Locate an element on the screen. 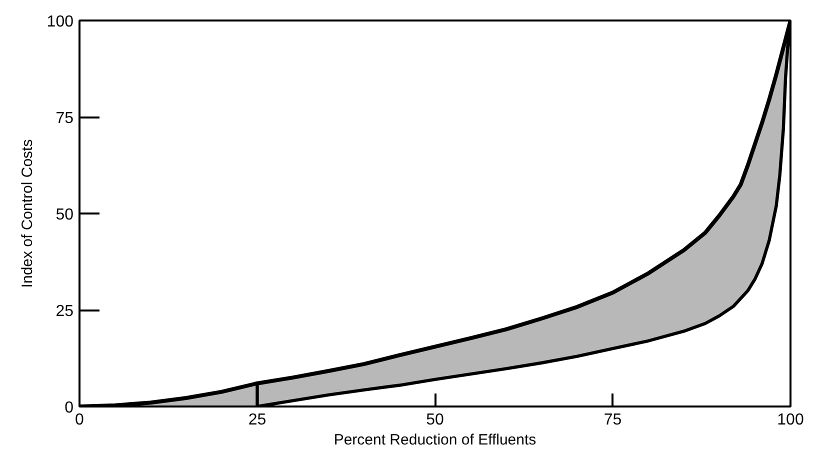 The image size is (814, 468). y-tick-label: 0 is located at coordinates (69, 408).